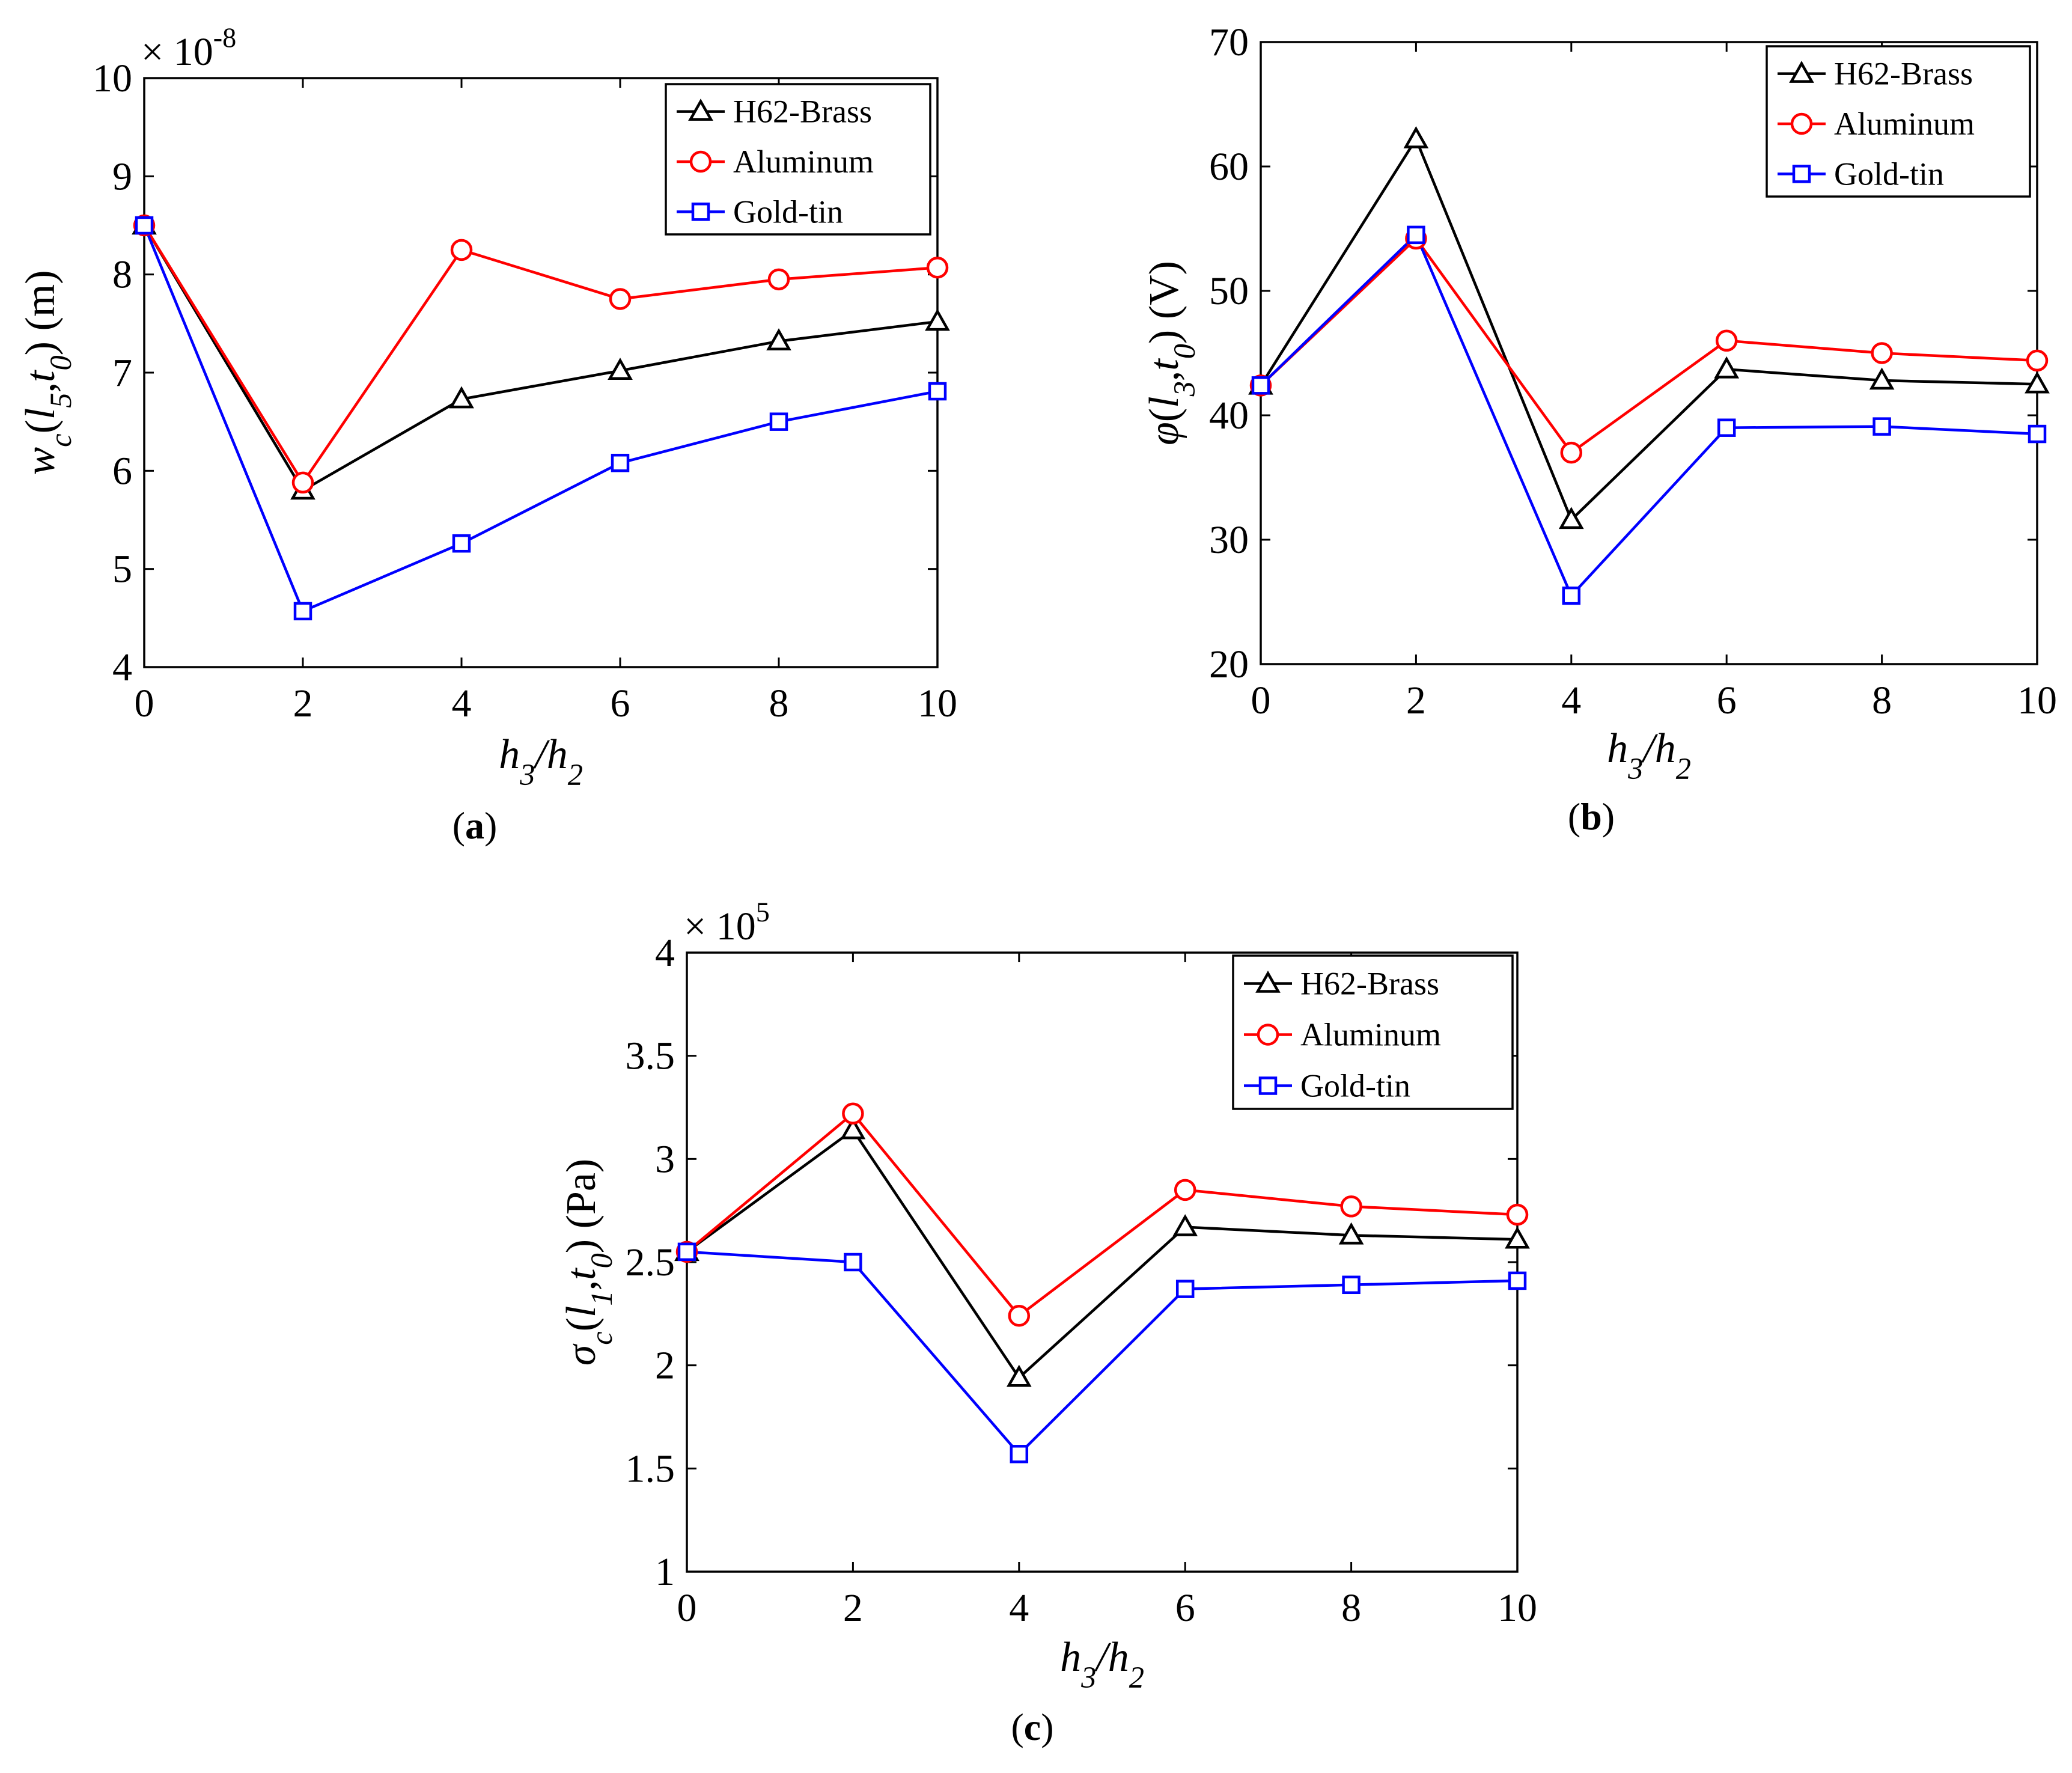 Image resolution: width=2072 pixels, height=1773 pixels. I want to click on y-tick-label: 1.5, so click(650, 1469).